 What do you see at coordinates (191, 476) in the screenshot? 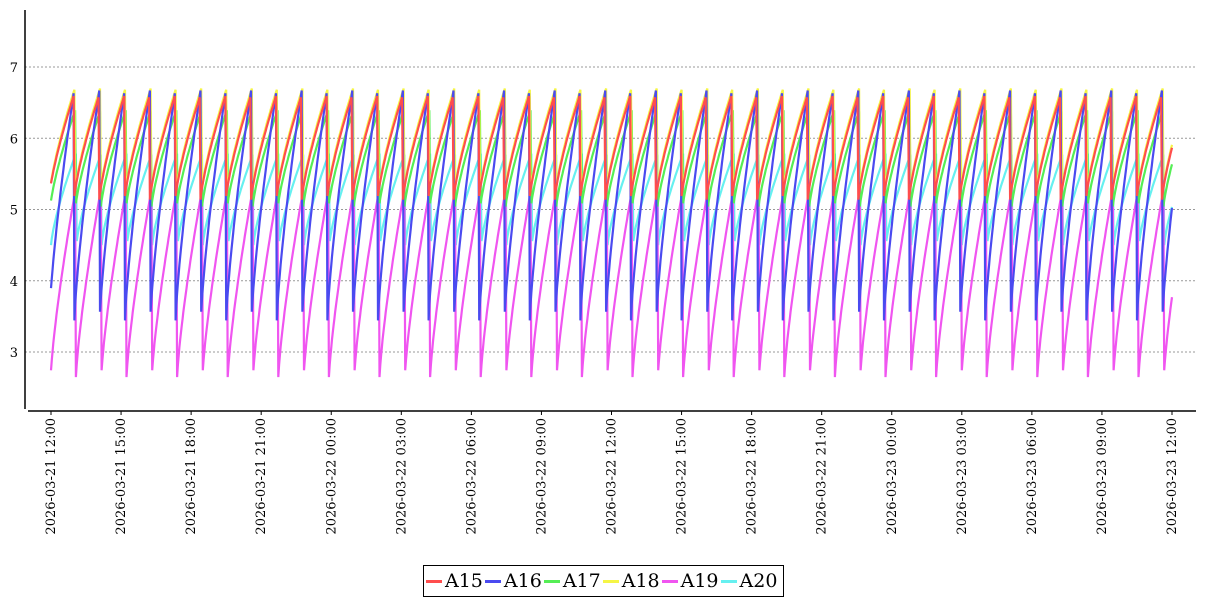
I see `x-tick-label: 2026-03-21 18:00` at bounding box center [191, 476].